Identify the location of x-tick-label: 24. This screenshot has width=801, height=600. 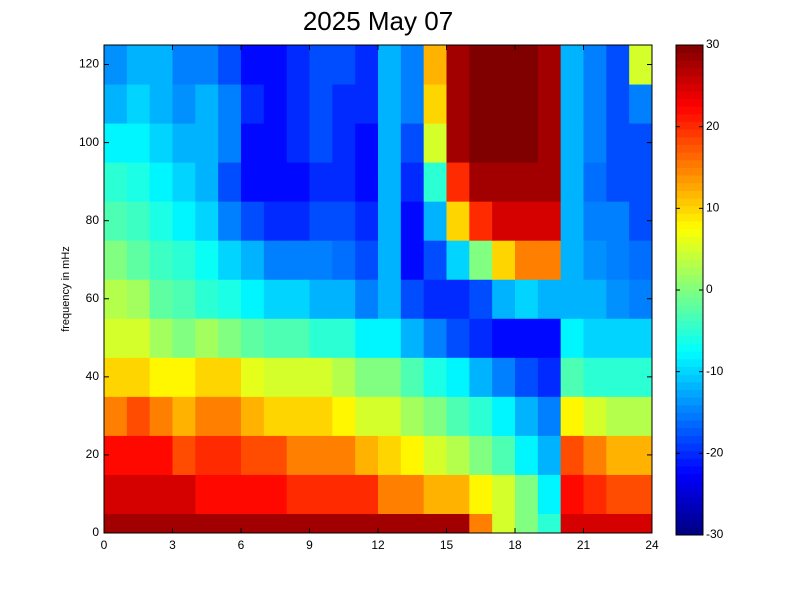
(652, 545).